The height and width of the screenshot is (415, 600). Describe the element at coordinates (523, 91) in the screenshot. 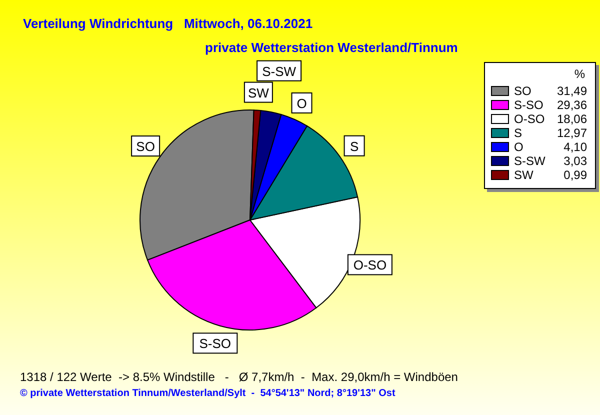

I see `legend-label: SO` at that location.